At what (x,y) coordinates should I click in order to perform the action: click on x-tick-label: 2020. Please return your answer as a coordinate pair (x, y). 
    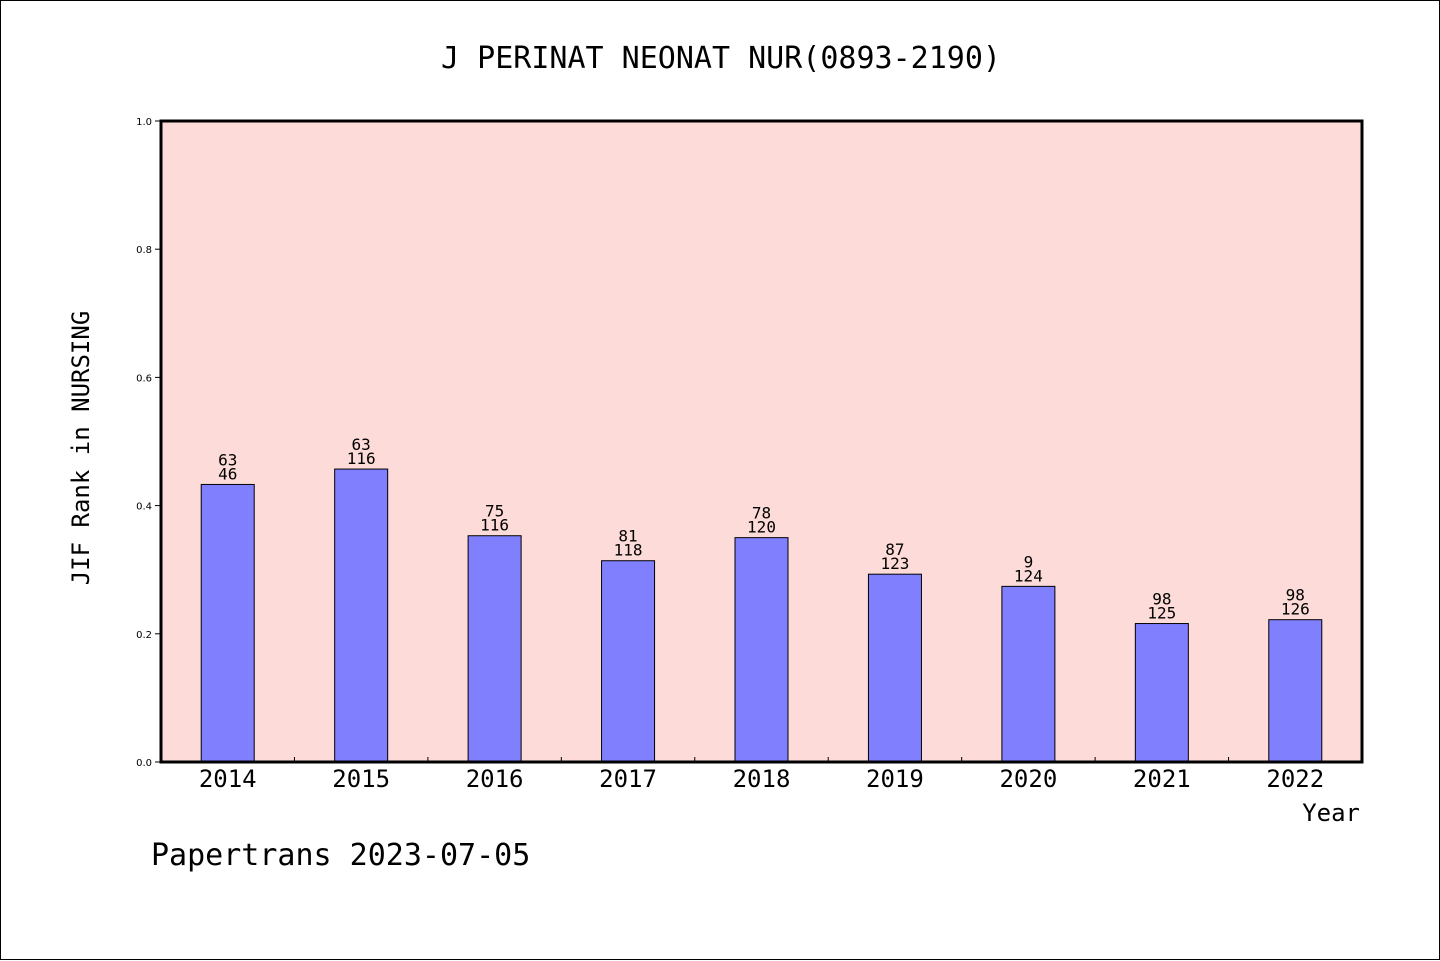
    Looking at the image, I should click on (1028, 779).